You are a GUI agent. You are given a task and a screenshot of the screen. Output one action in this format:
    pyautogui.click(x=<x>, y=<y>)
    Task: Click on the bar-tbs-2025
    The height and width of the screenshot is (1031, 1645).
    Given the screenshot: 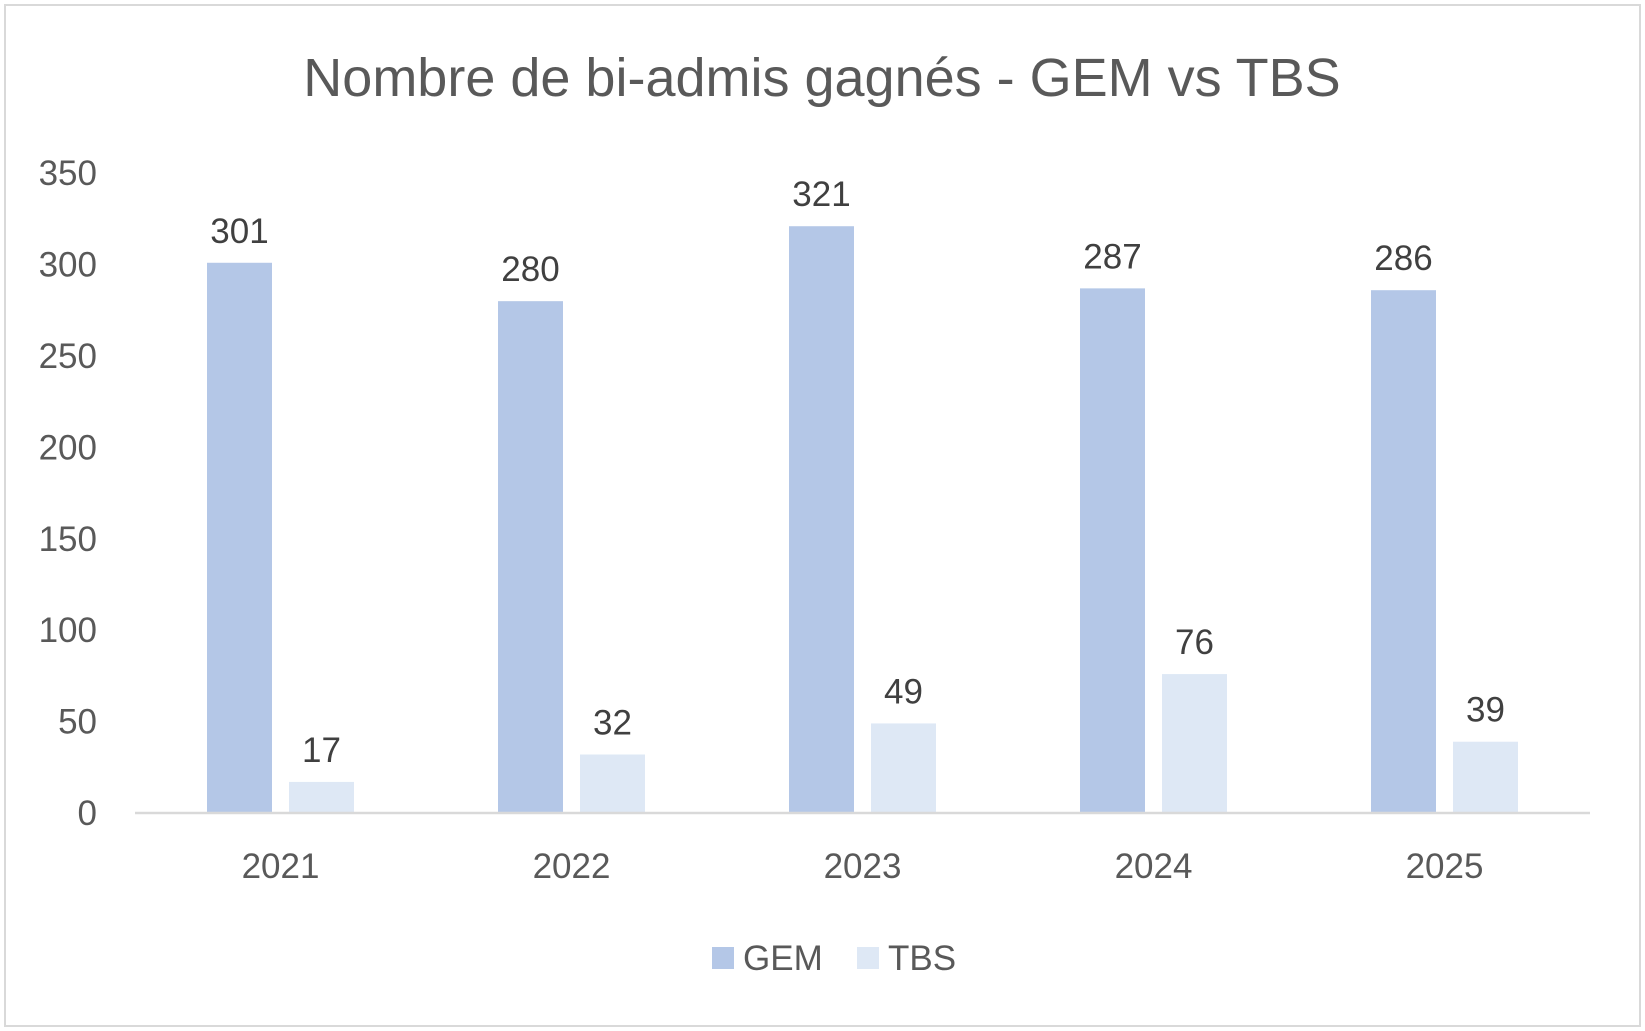 What is the action you would take?
    pyautogui.click(x=1485, y=777)
    